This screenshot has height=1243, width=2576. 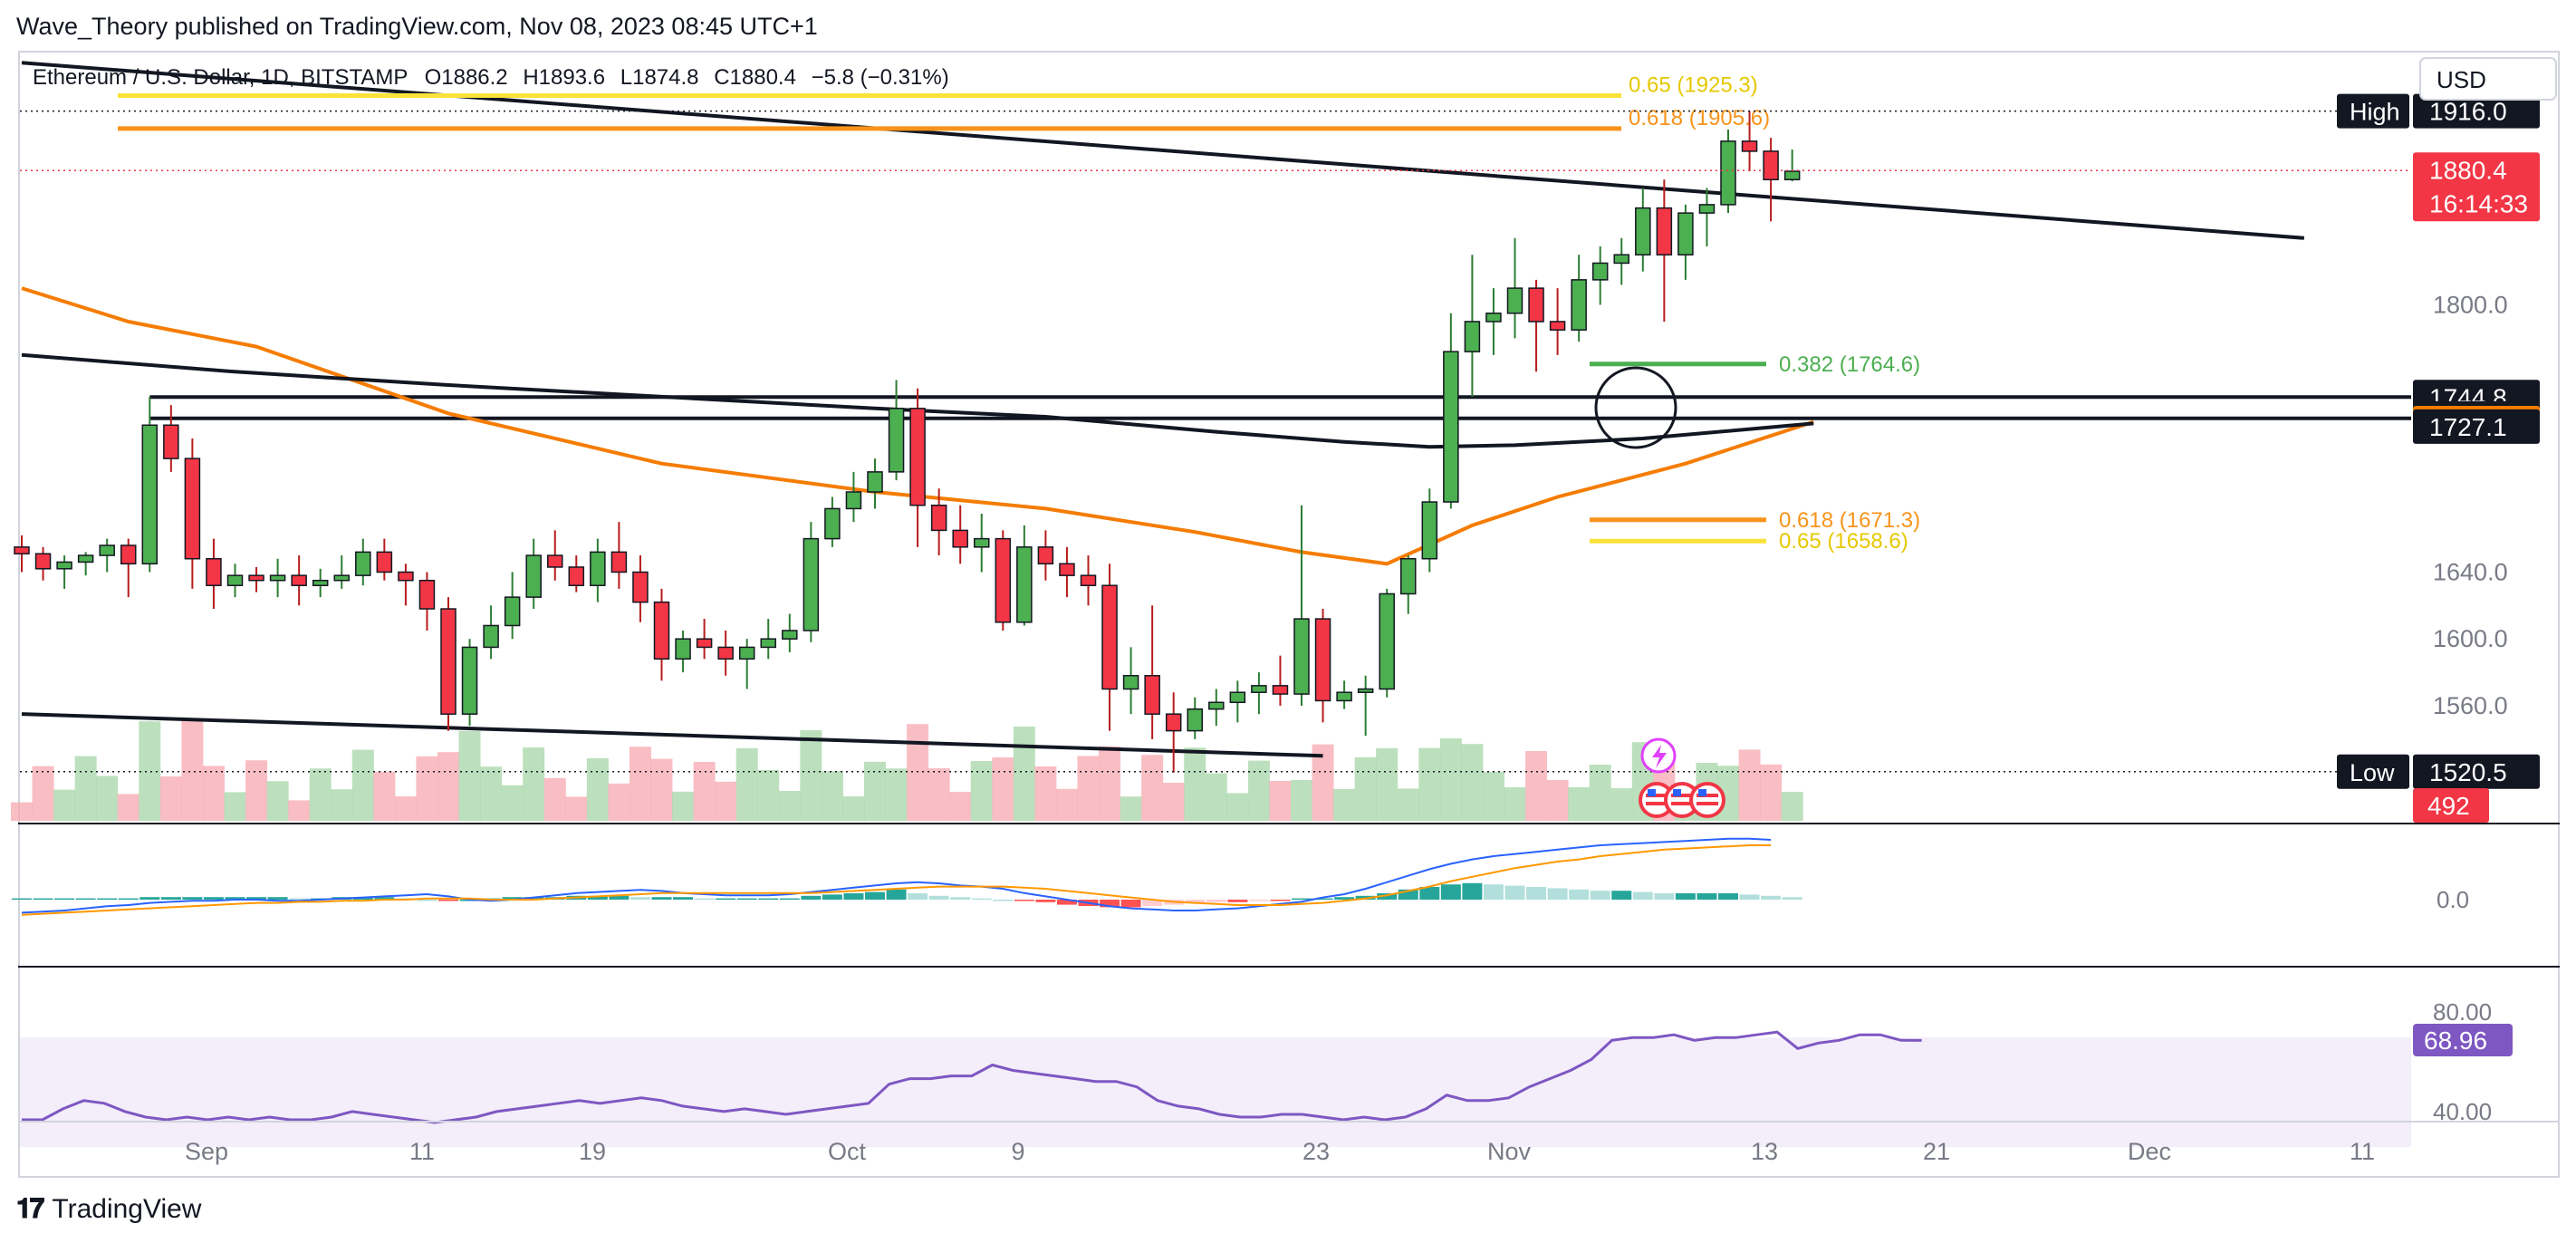 What do you see at coordinates (2488, 79) in the screenshot?
I see `currency-button: USD` at bounding box center [2488, 79].